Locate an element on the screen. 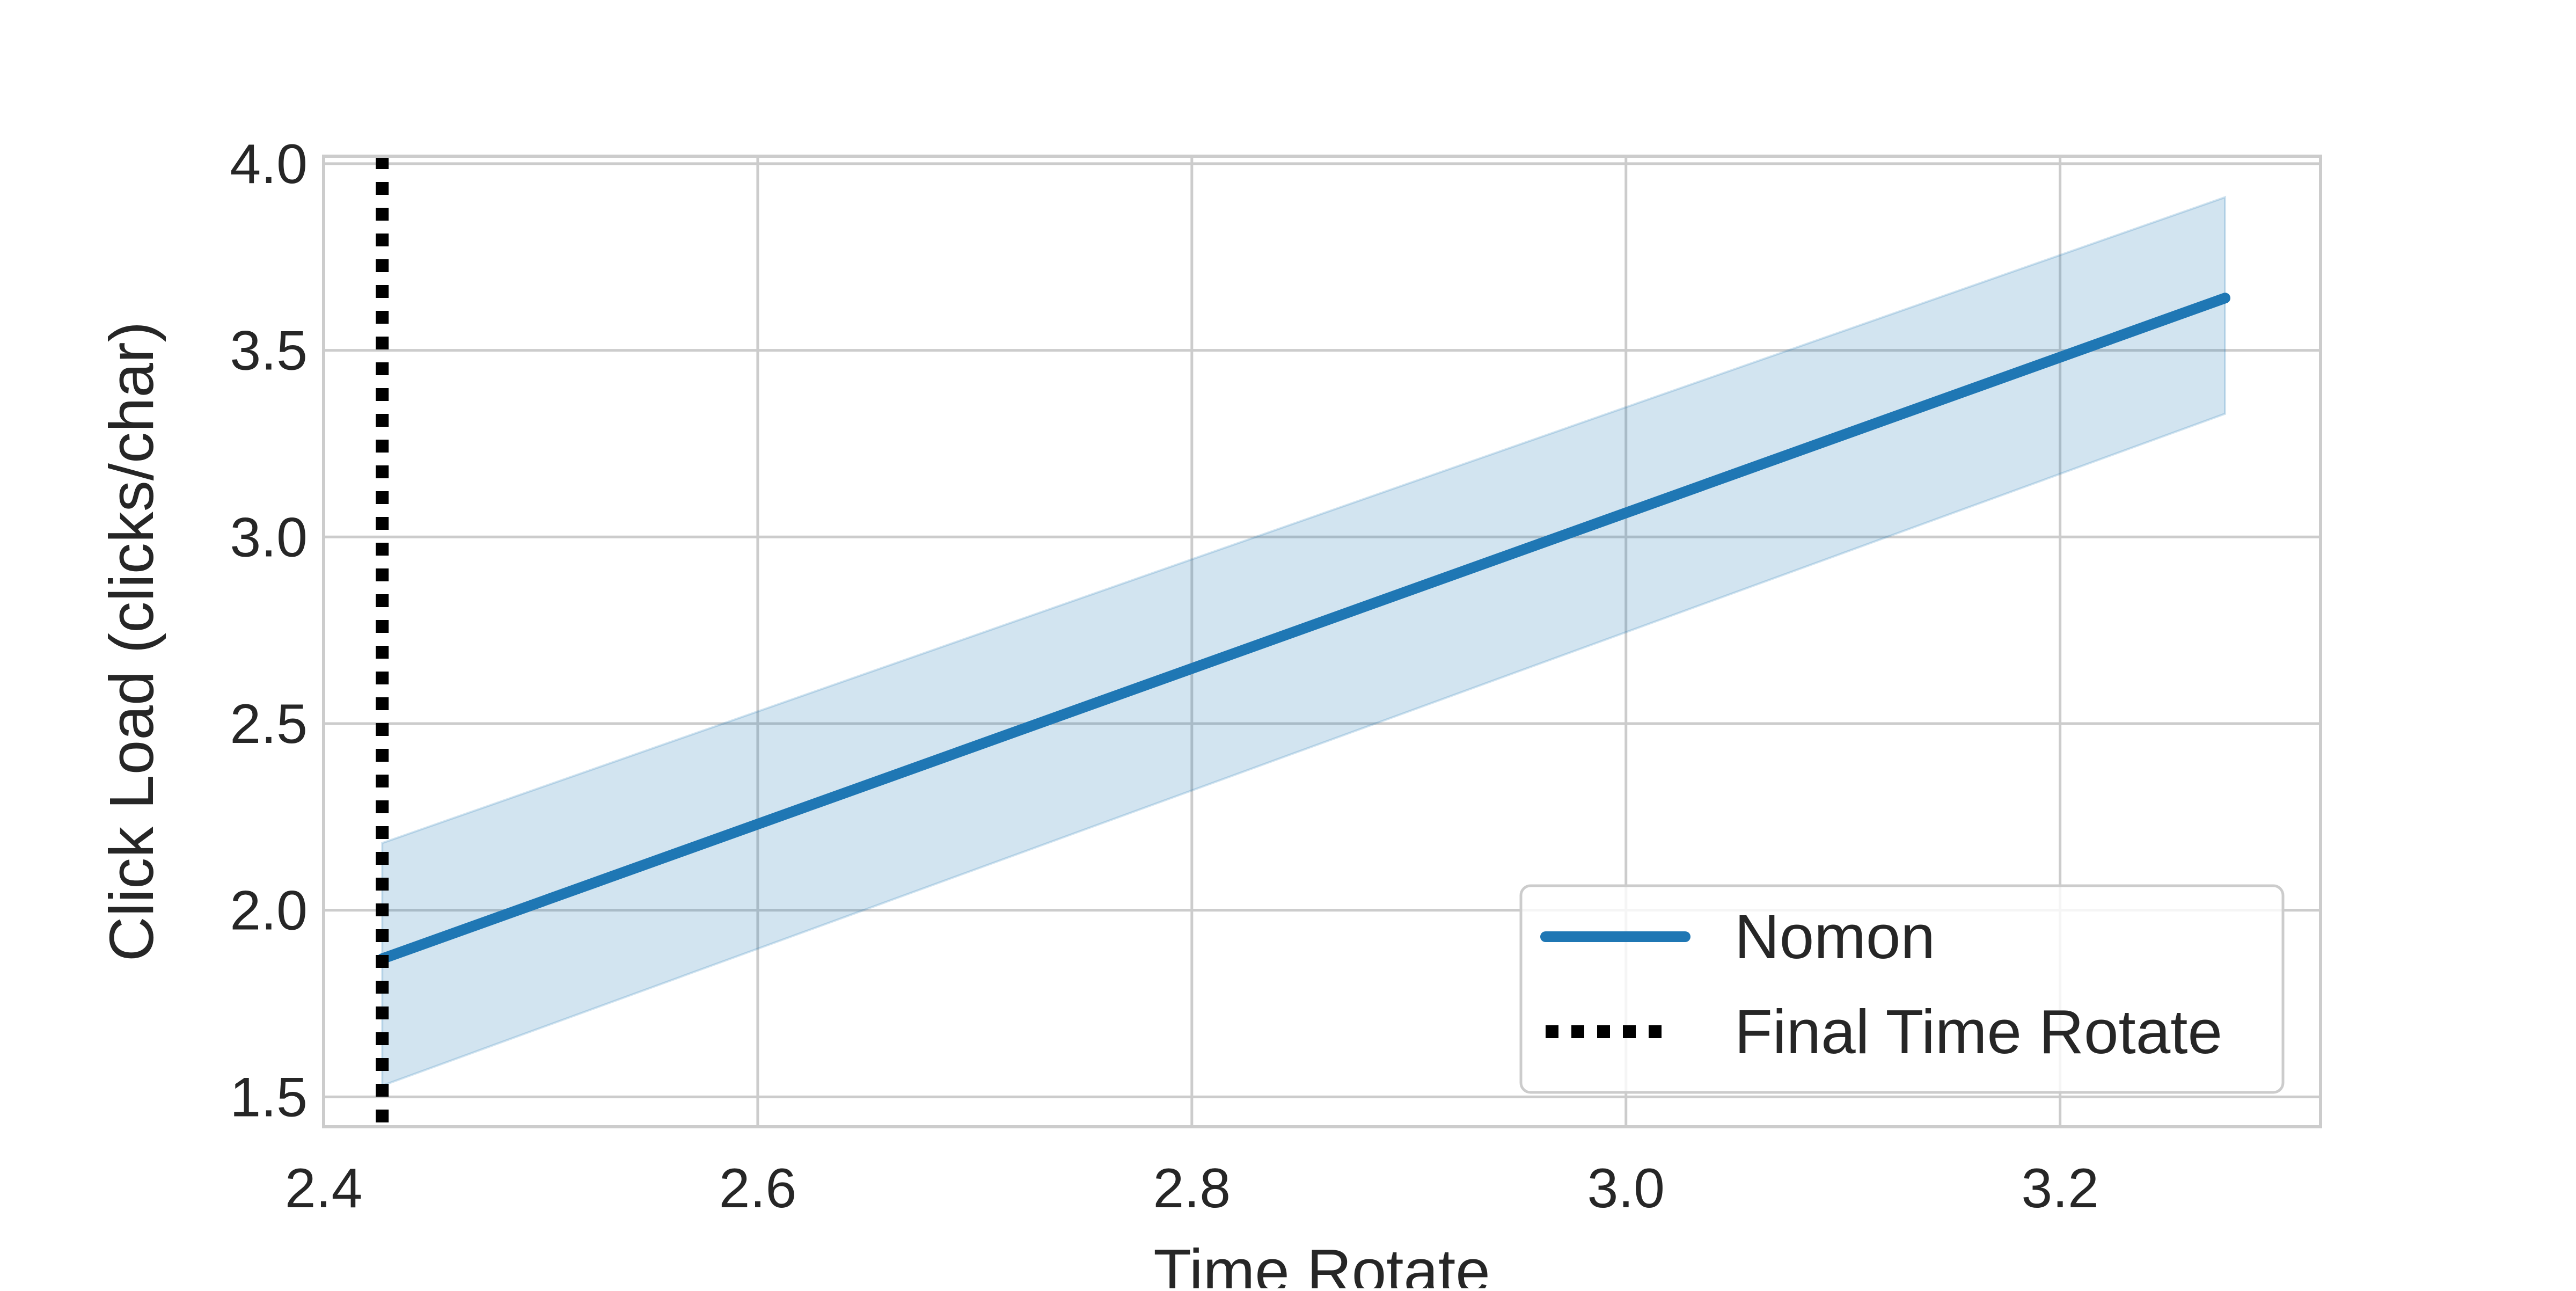 This screenshot has width=2576, height=1291. x-axis-label: Time Rotate is located at coordinates (1321, 1262).